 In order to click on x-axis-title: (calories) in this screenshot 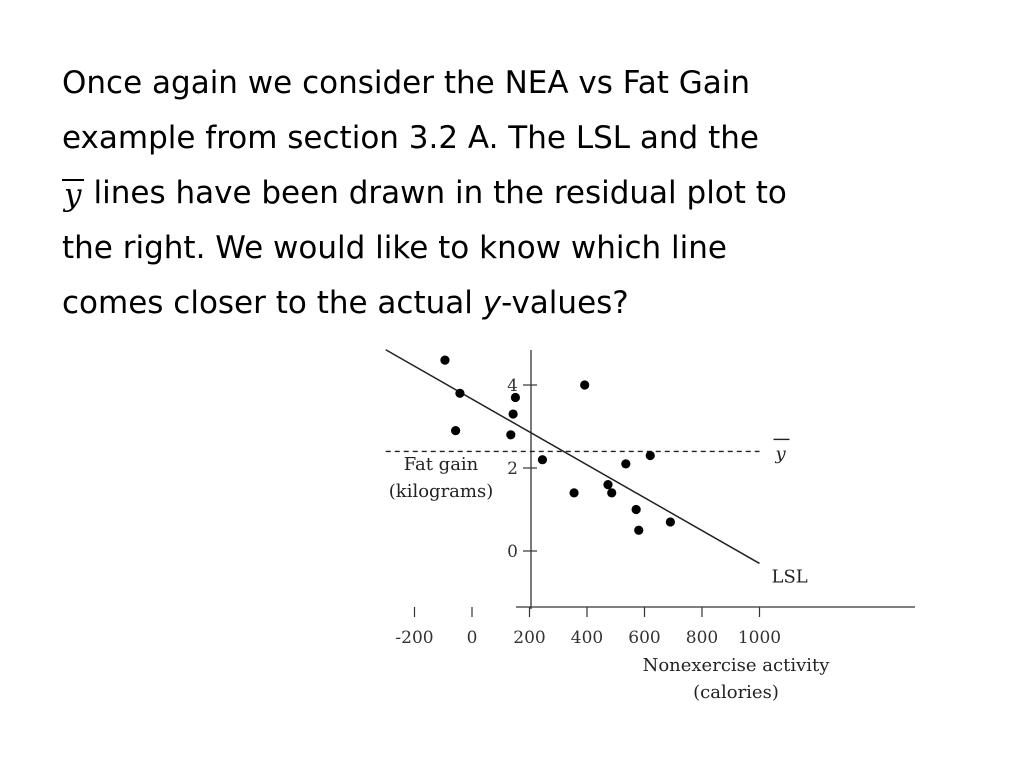, I will do `click(736, 692)`.